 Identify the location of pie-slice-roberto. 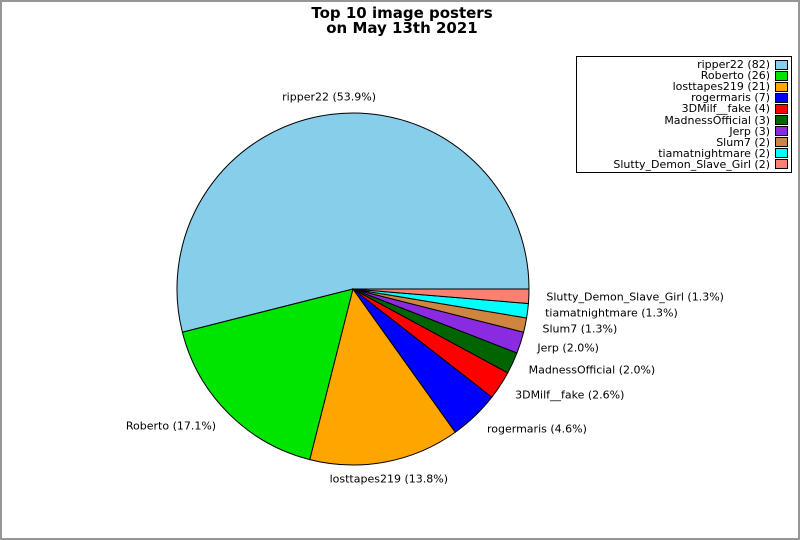
(267, 374).